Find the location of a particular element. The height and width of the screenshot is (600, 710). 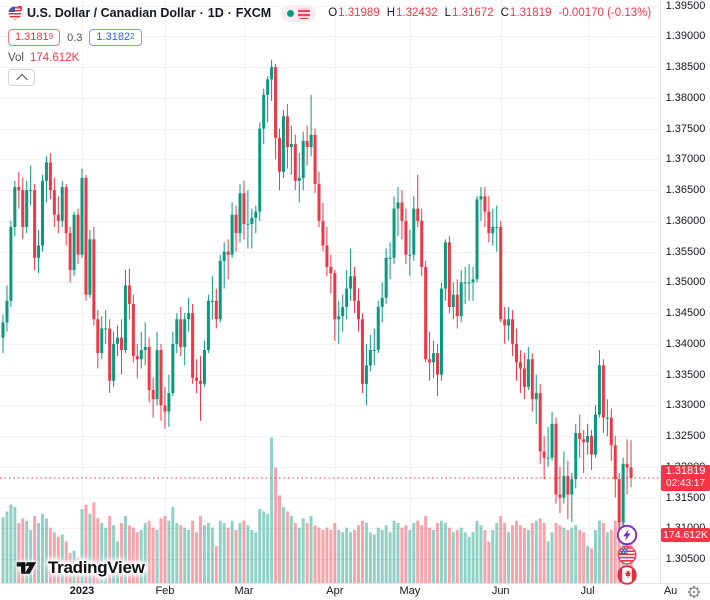

last-price-label: 1.31819 02:43:17 is located at coordinates (685, 478).